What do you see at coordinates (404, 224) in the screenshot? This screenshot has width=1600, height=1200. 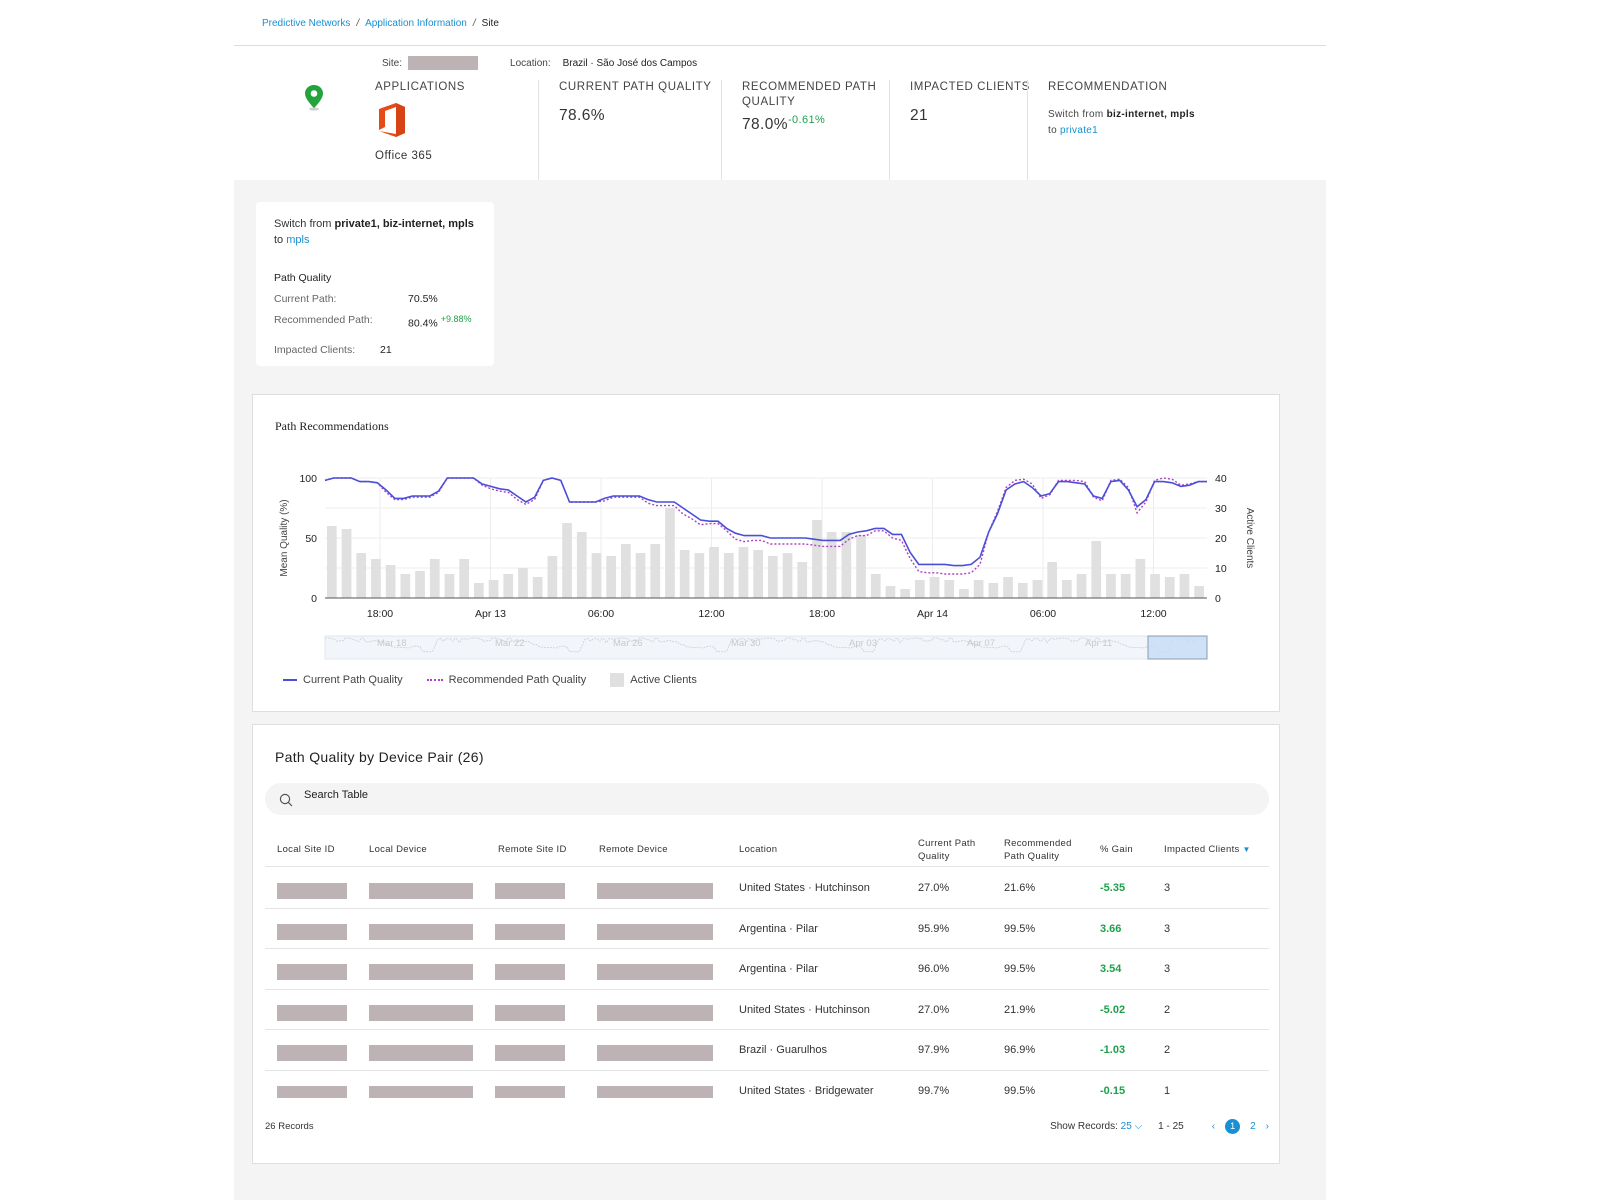 I see `switch-card-from: private1, biz-internet, mpls` at bounding box center [404, 224].